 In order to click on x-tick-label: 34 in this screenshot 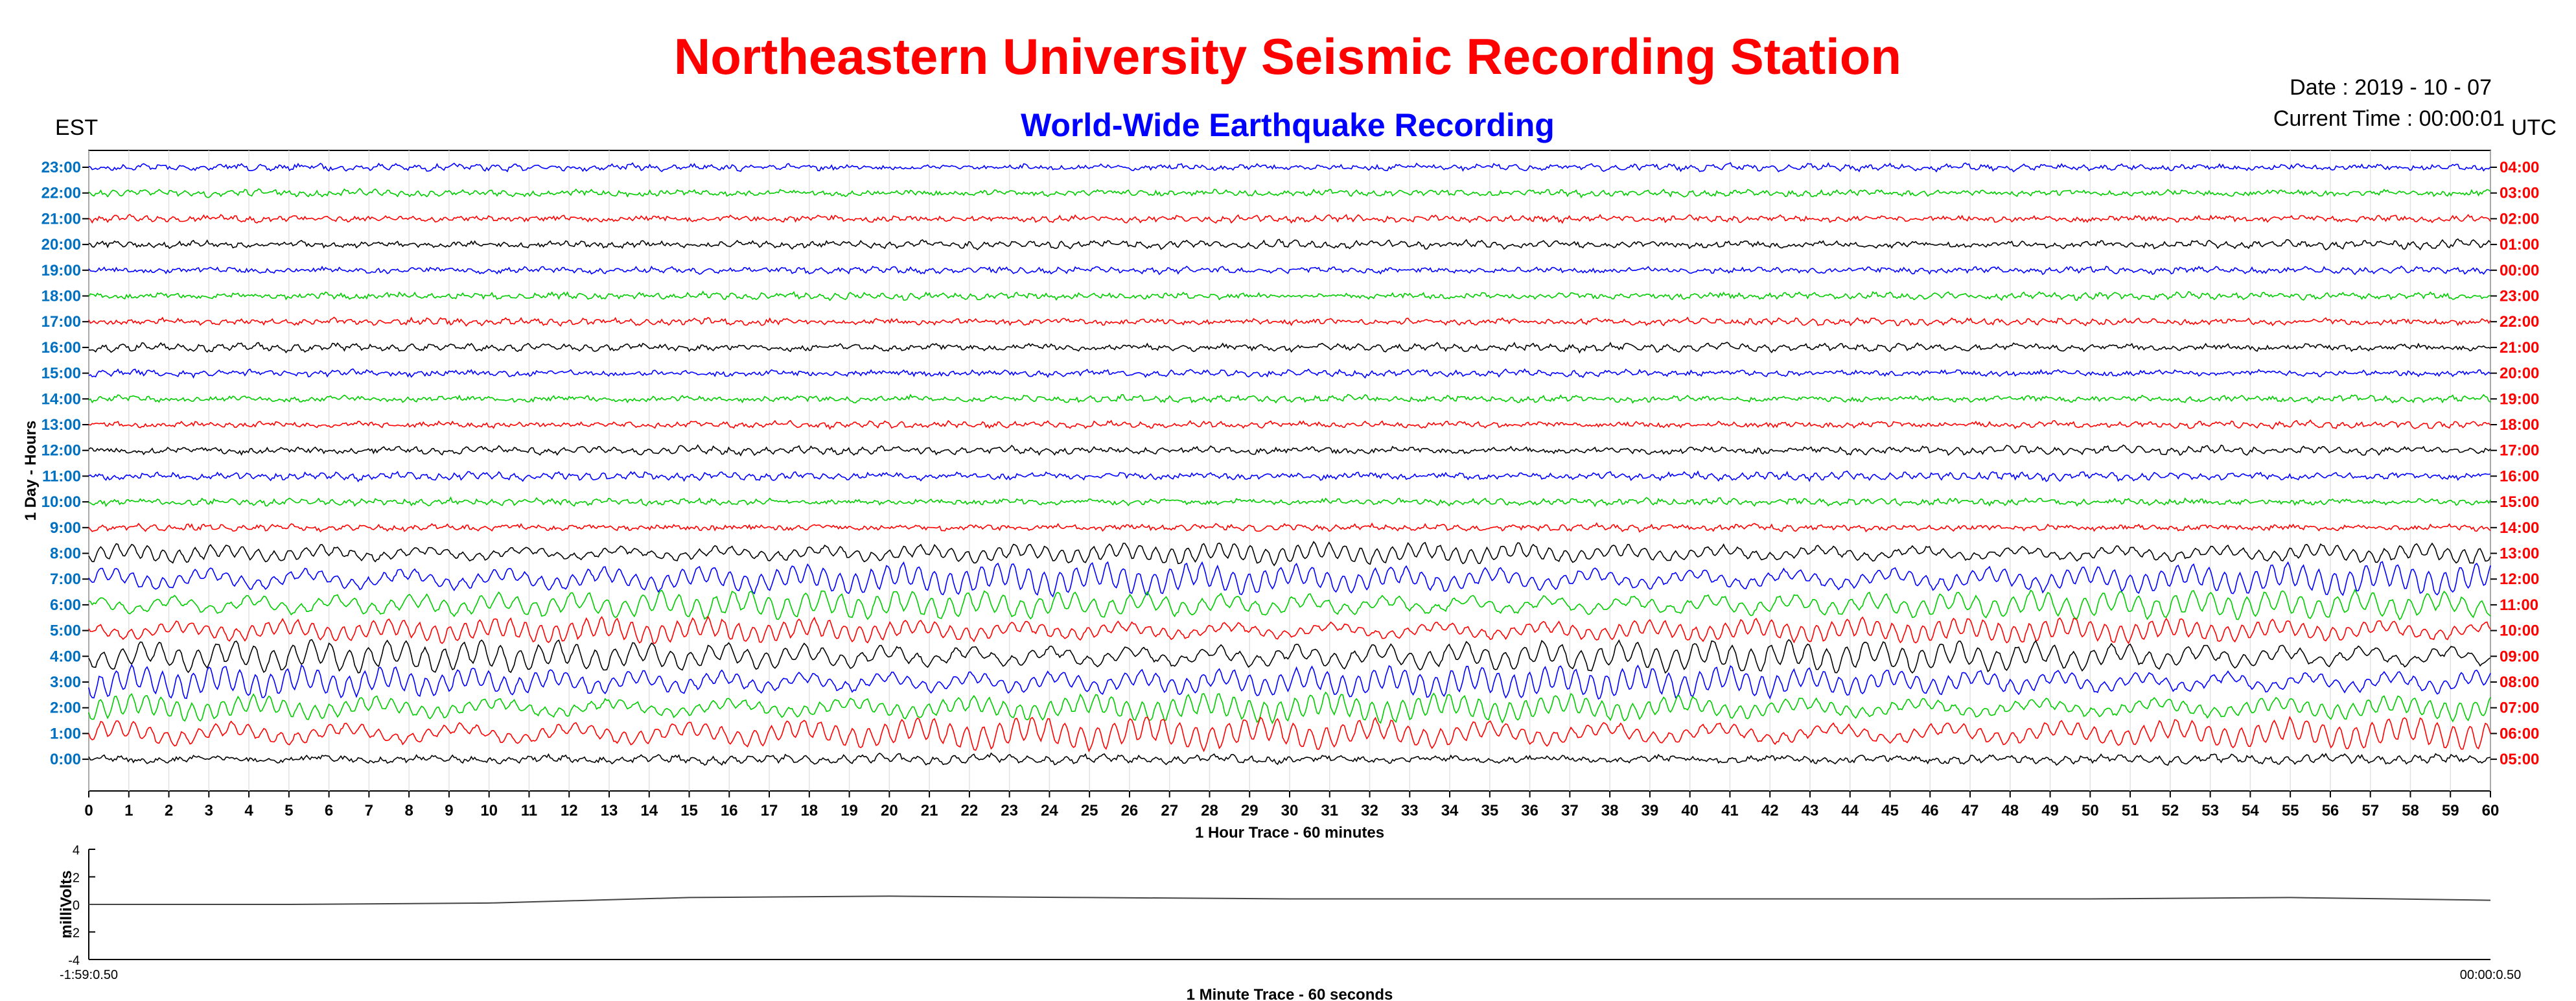, I will do `click(1450, 810)`.